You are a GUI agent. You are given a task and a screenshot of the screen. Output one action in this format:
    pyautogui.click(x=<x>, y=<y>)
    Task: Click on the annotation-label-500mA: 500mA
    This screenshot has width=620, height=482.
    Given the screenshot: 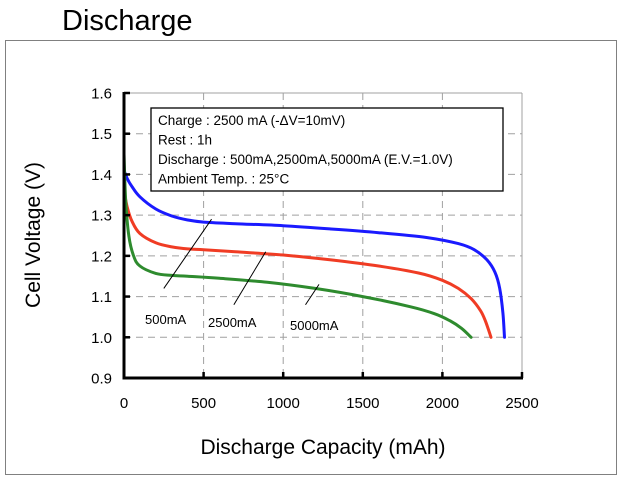 What is the action you would take?
    pyautogui.click(x=166, y=319)
    